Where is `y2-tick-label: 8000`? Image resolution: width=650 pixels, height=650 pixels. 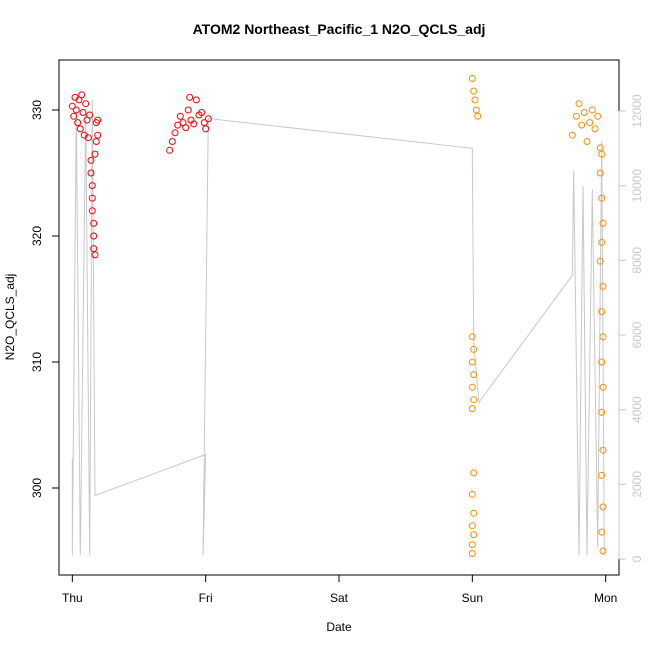 y2-tick-label: 8000 is located at coordinates (637, 260).